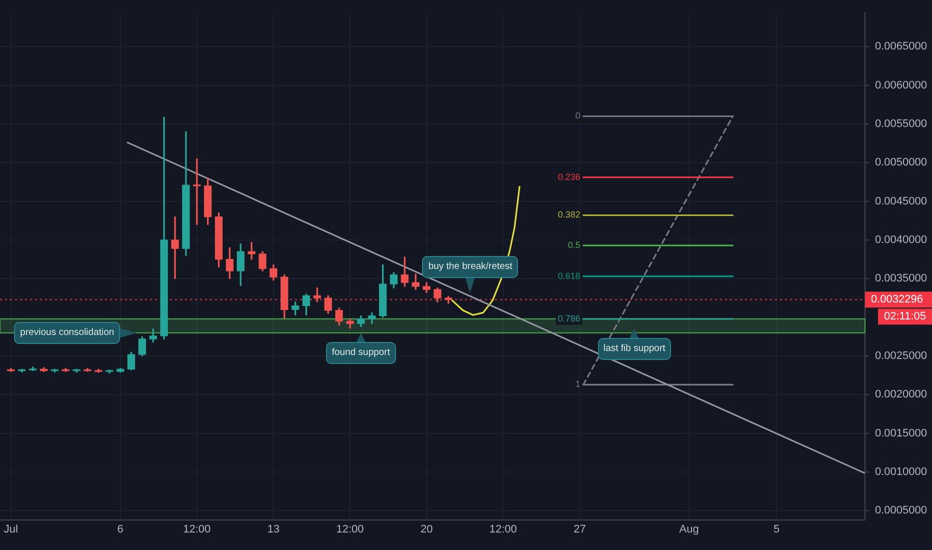 The image size is (932, 550). I want to click on annotation: buy the break/retest, so click(470, 267).